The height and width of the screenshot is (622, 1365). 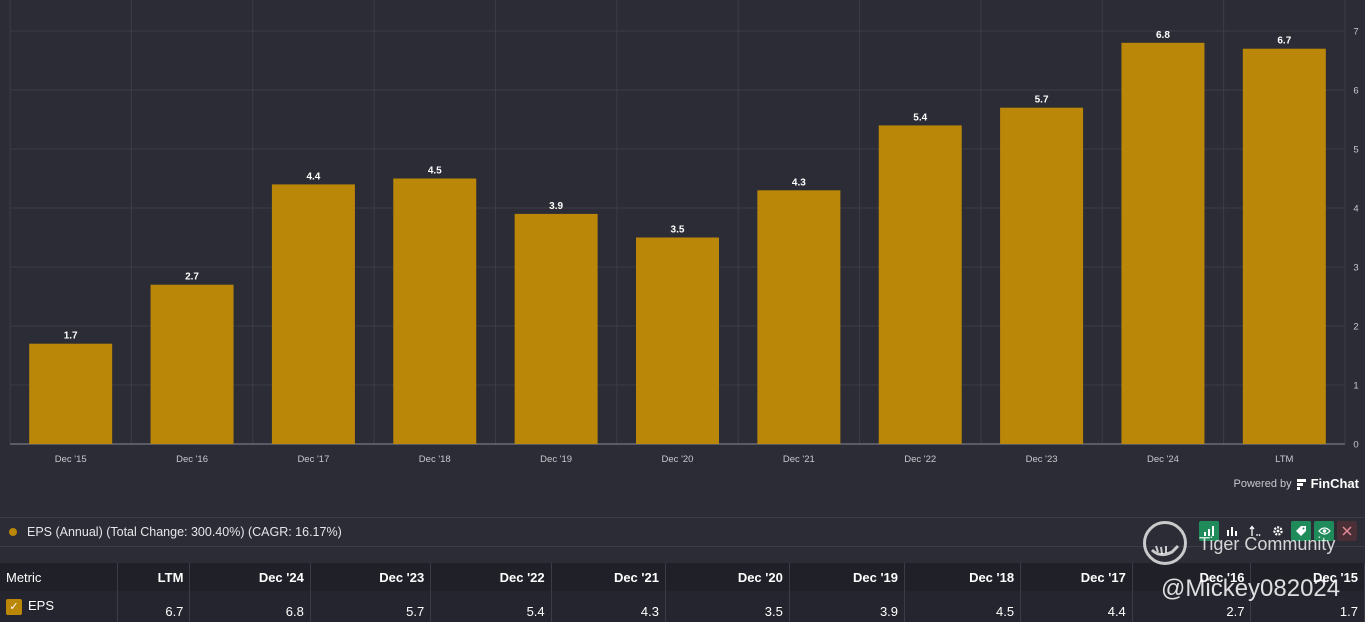 I want to click on column-header: Dec '16, so click(x=1192, y=577).